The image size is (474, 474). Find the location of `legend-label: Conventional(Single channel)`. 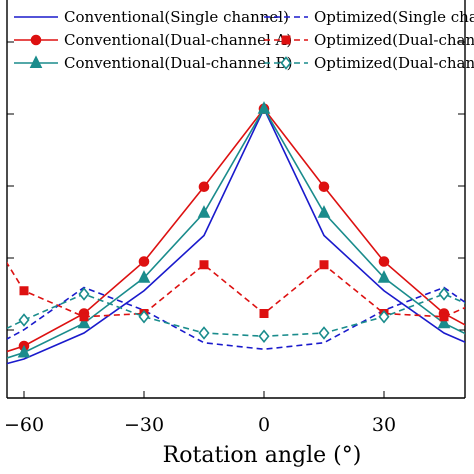

legend-label: Conventional(Single channel) is located at coordinates (176, 17).